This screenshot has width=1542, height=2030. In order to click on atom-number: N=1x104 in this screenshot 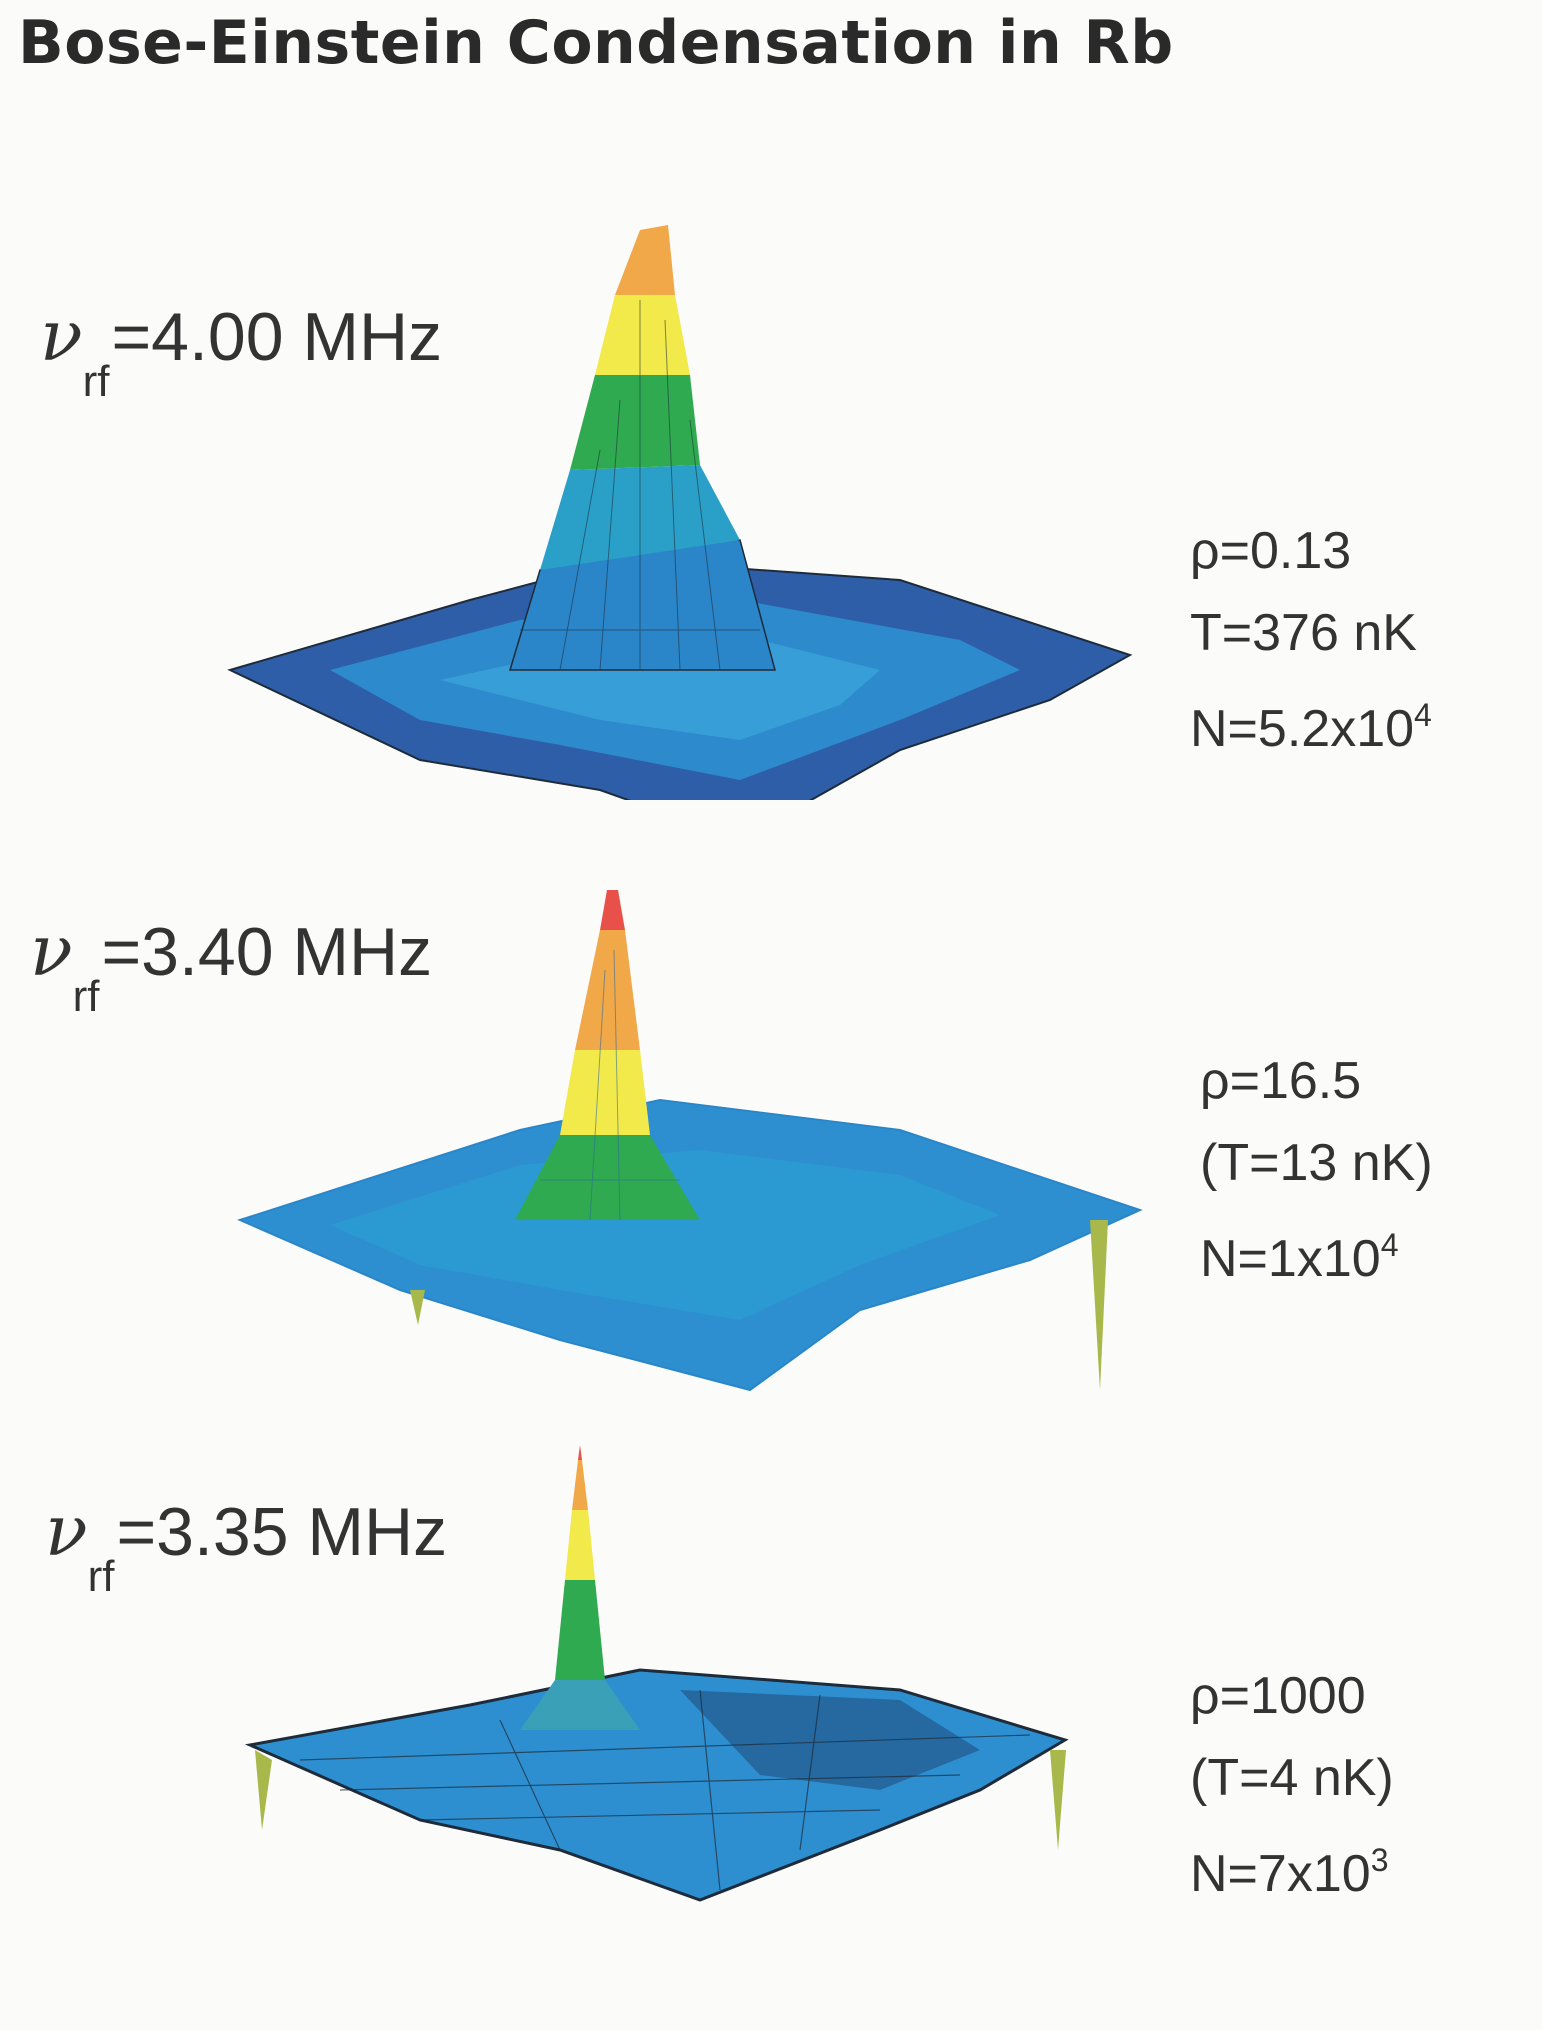, I will do `click(1299, 1257)`.